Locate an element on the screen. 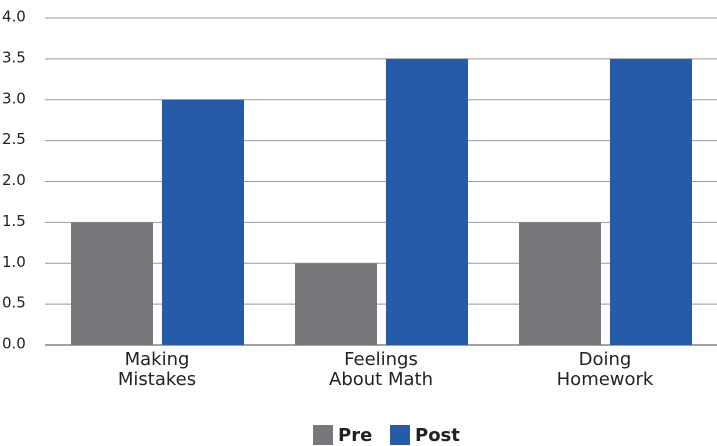 This screenshot has width=717, height=446. legend-label: Pre is located at coordinates (355, 435).